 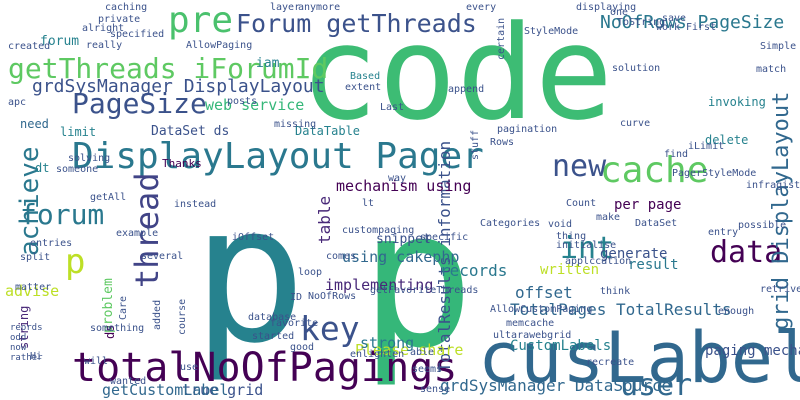 I want to click on cloud-word: now, so click(x=18, y=348).